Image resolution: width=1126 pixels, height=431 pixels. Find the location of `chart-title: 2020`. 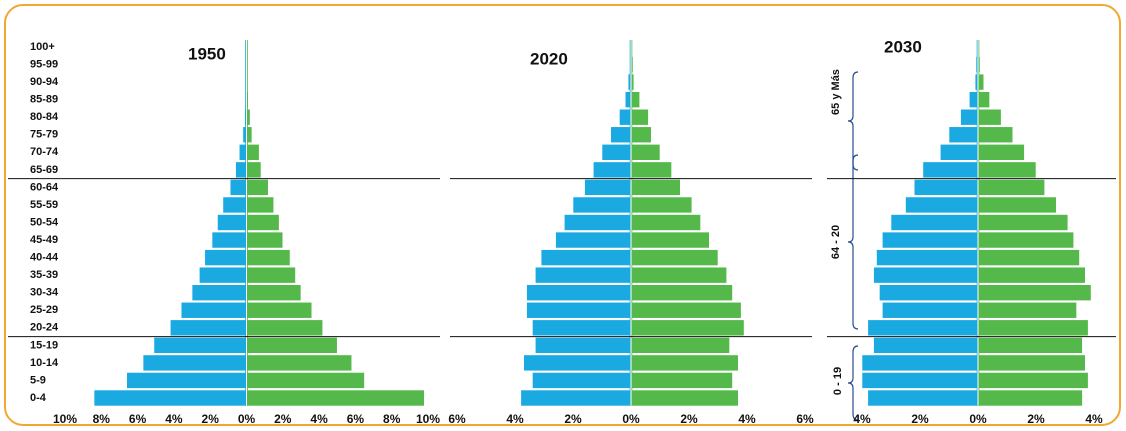

chart-title: 2020 is located at coordinates (549, 58).